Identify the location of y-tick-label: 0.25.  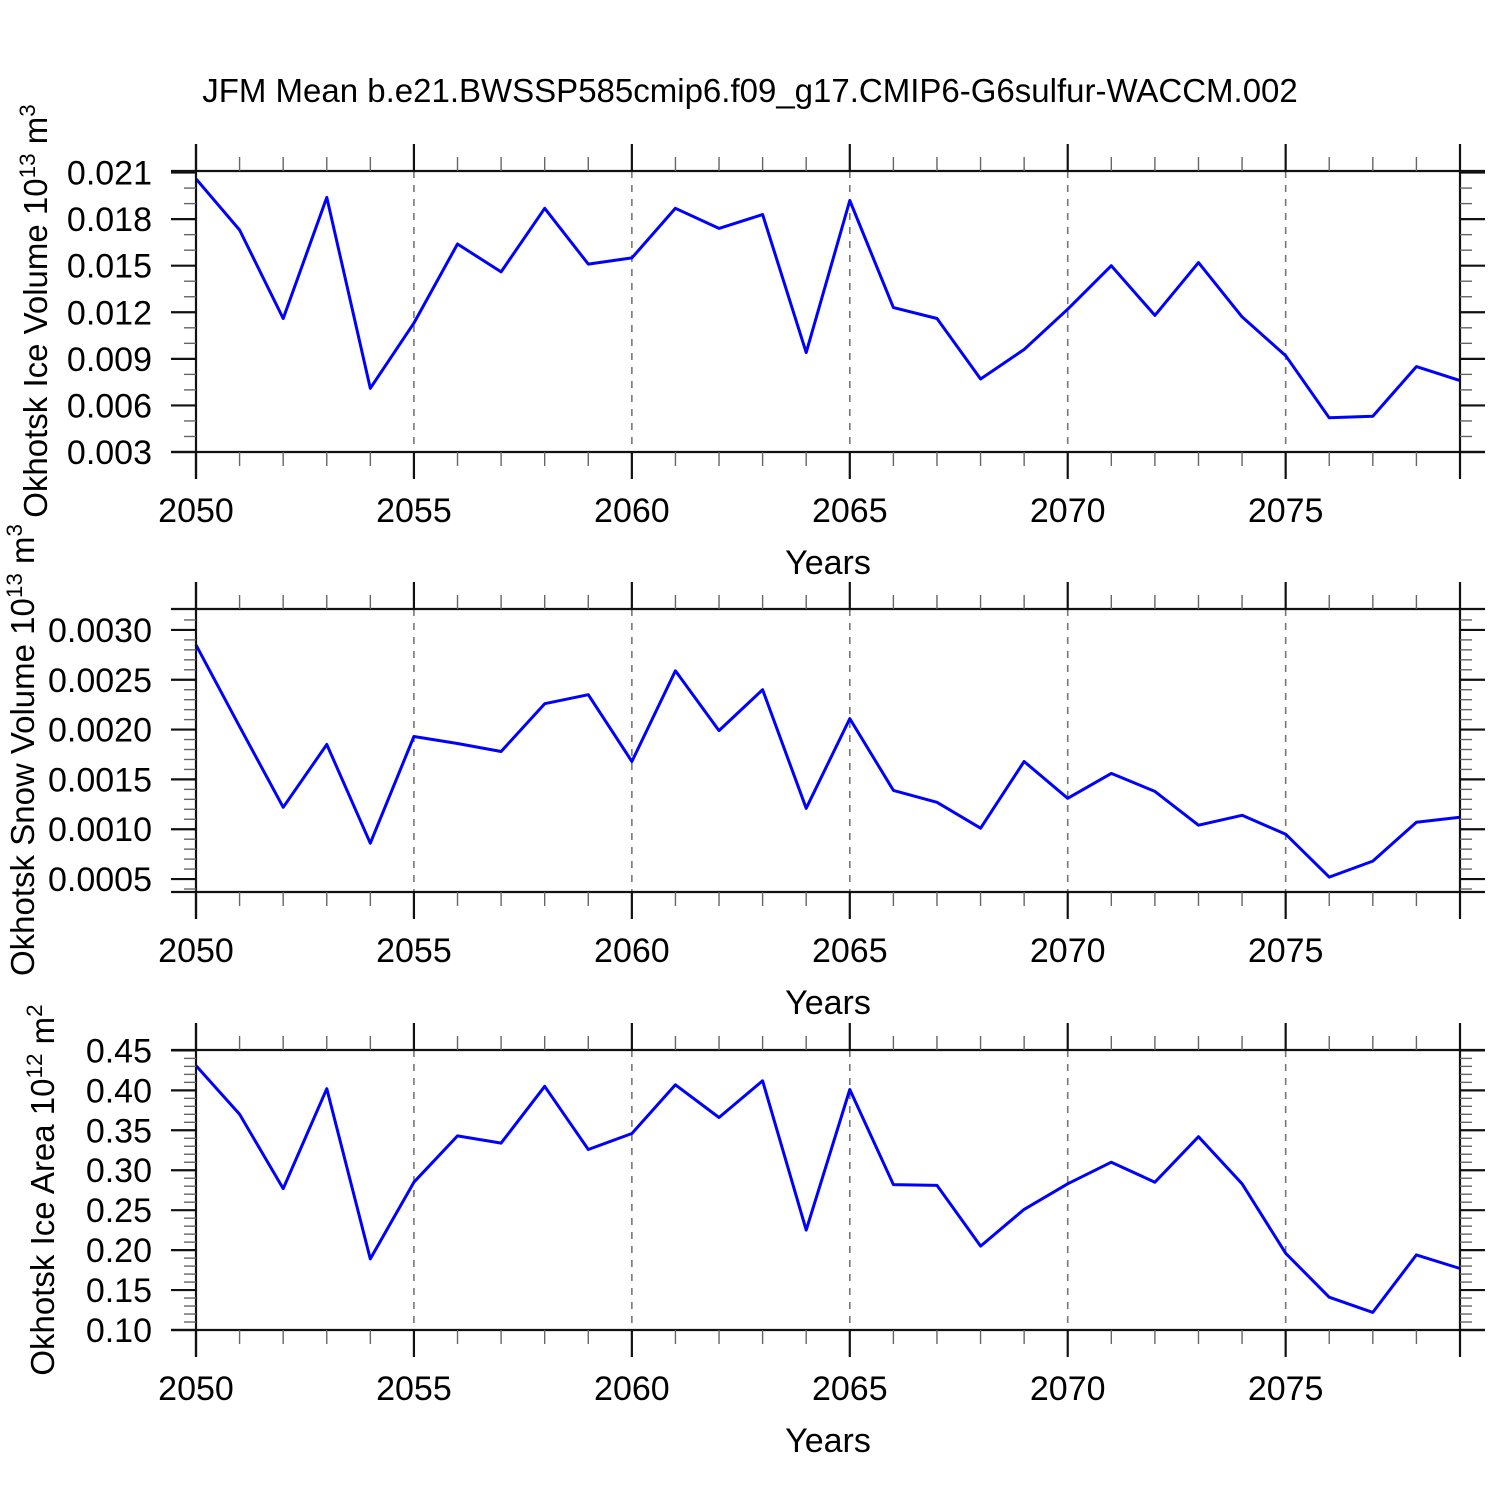
(119, 1211).